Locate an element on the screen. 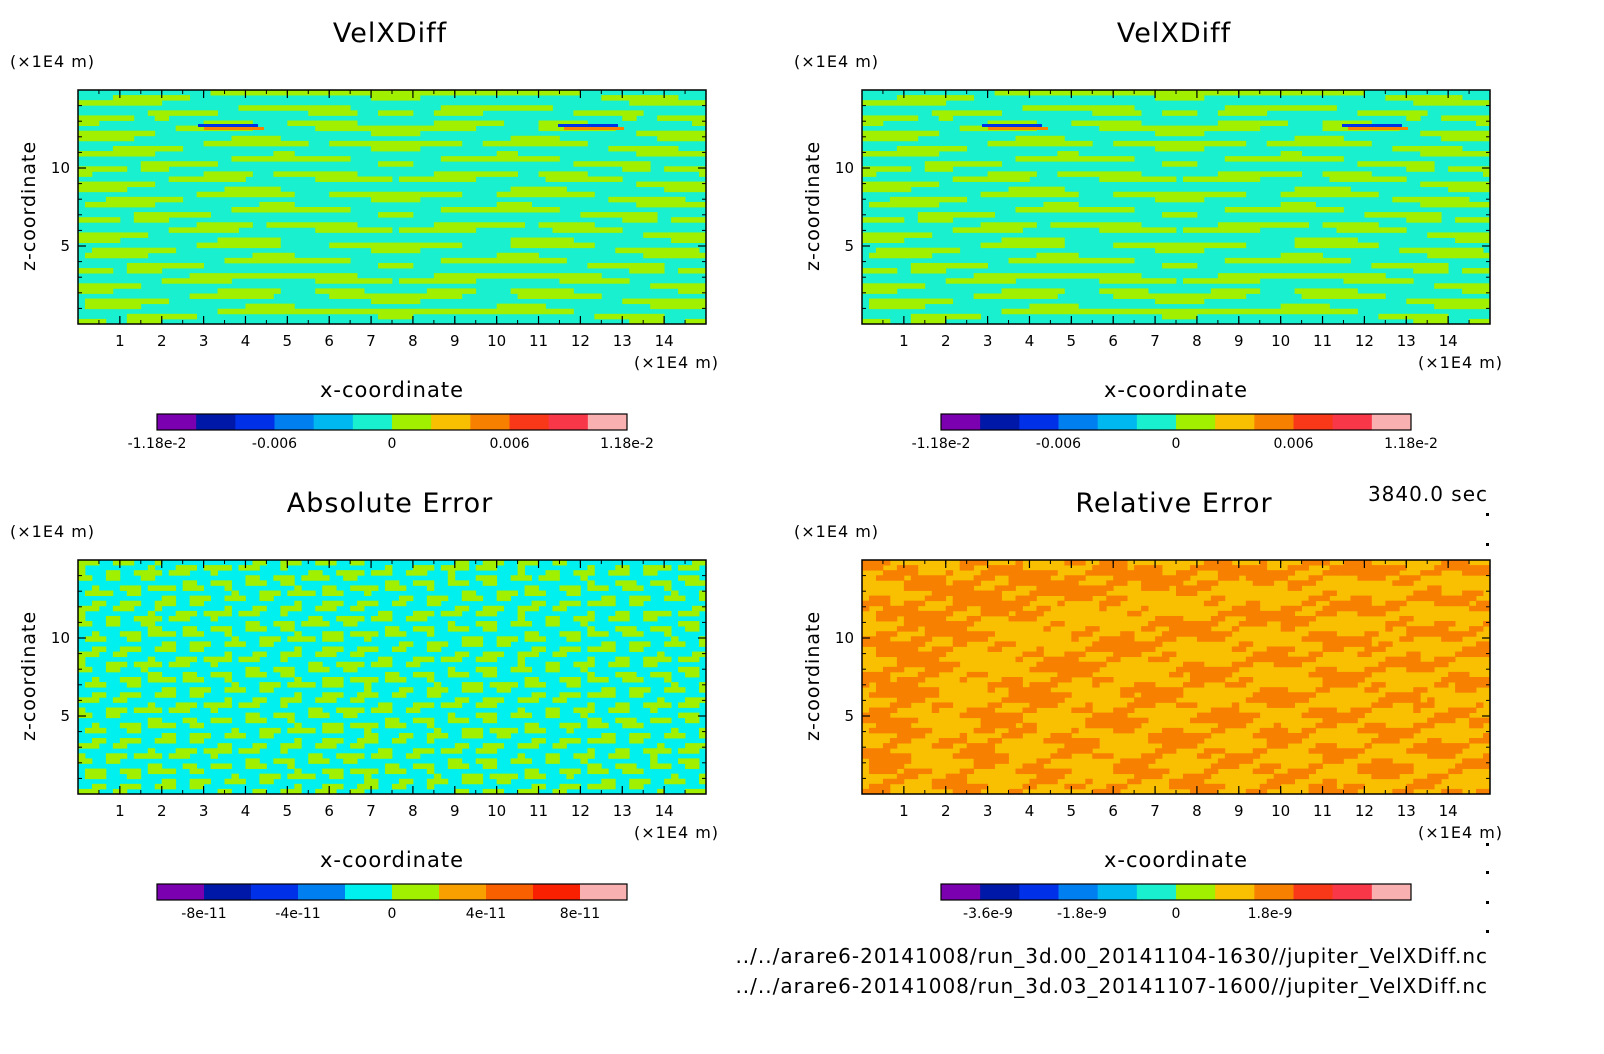 This screenshot has width=1604, height=1054. x-tick-label: 13 is located at coordinates (622, 811).